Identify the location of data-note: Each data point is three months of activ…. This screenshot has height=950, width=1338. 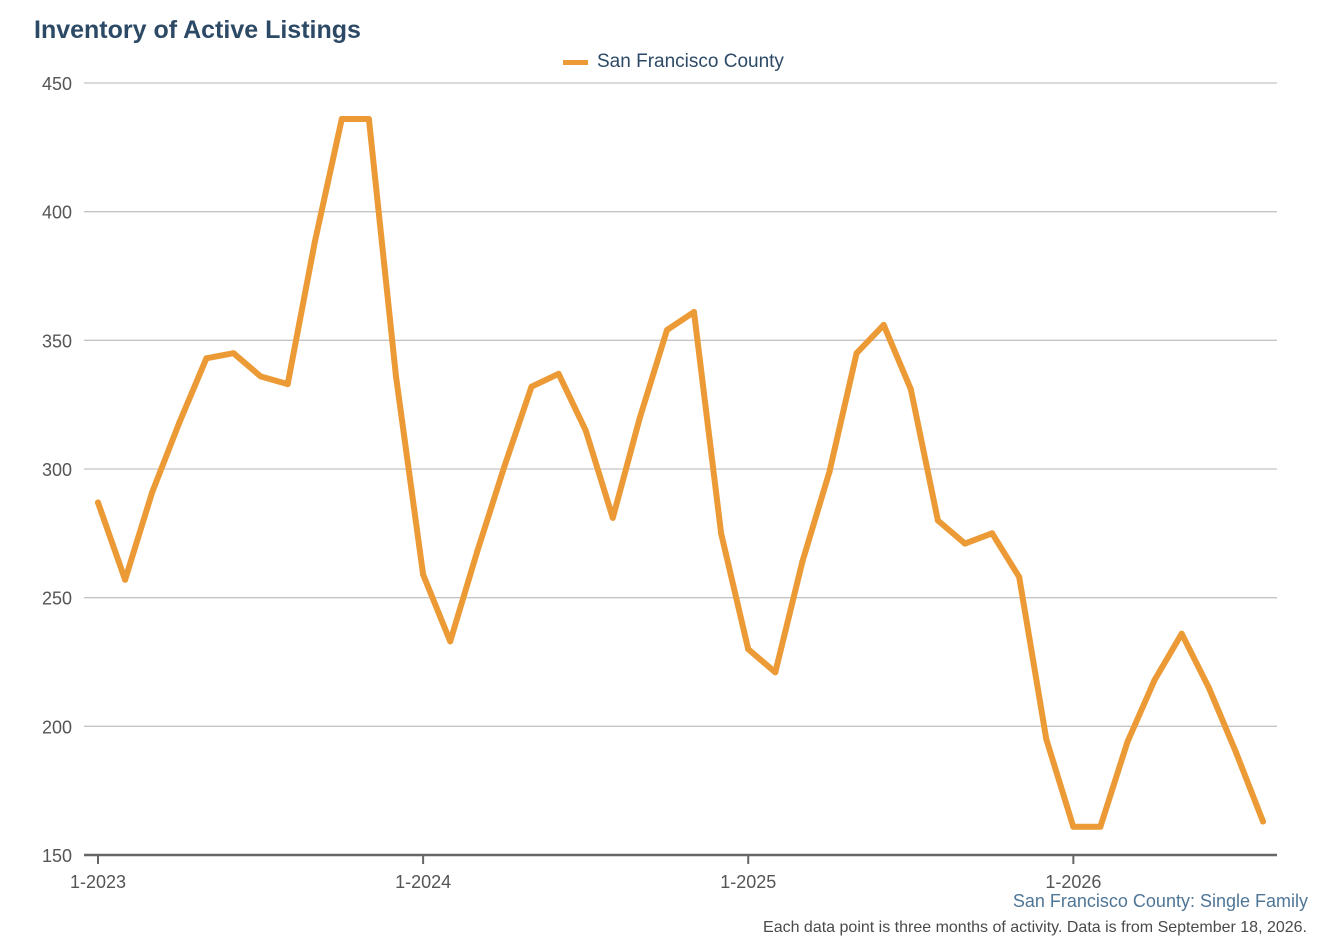
(1035, 927).